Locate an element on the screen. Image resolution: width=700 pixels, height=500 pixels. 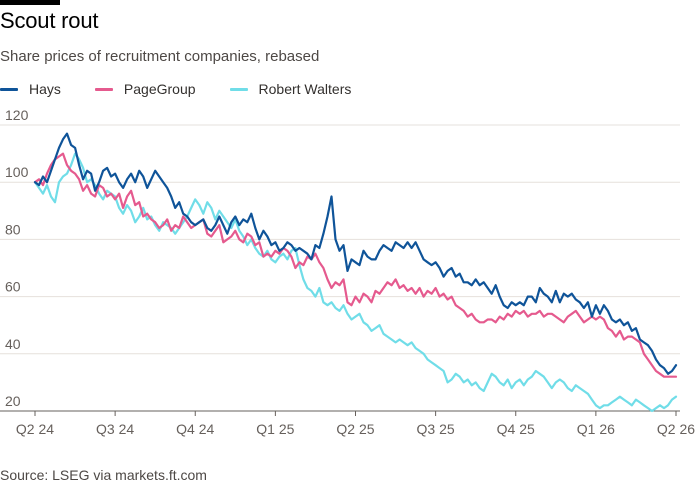
x-tick-label-q2-25: Q2 25 is located at coordinates (355, 429).